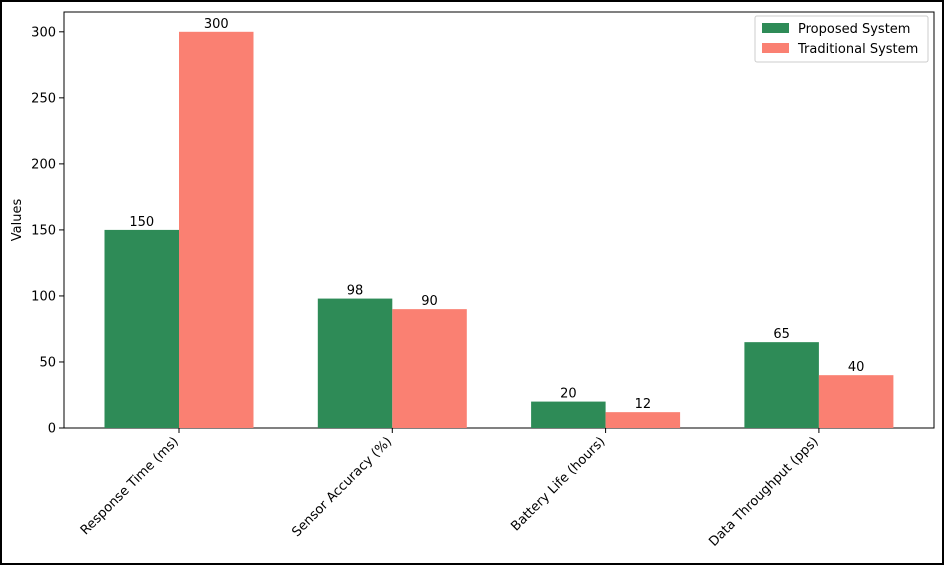 Image resolution: width=944 pixels, height=565 pixels. What do you see at coordinates (355, 291) in the screenshot?
I see `data-label-proposed-1: 98` at bounding box center [355, 291].